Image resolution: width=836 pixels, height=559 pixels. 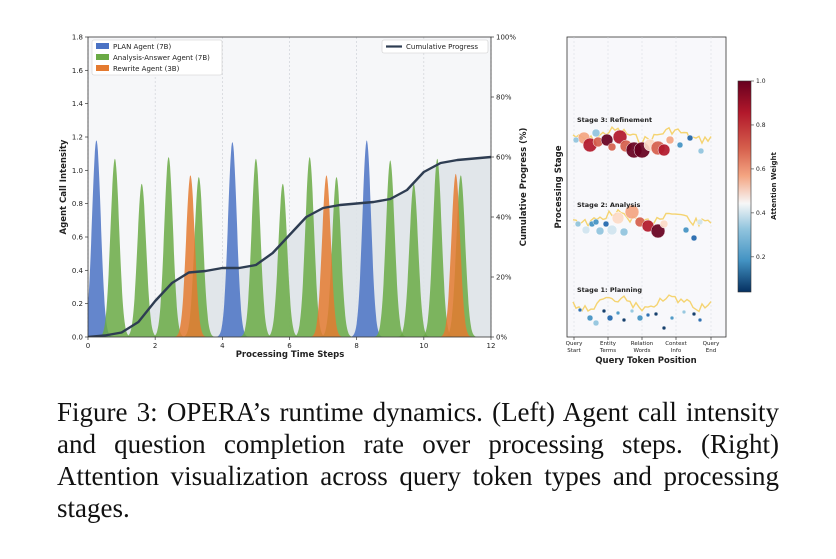 What do you see at coordinates (78, 104) in the screenshot?
I see `y-tick-label: 1.4` at bounding box center [78, 104].